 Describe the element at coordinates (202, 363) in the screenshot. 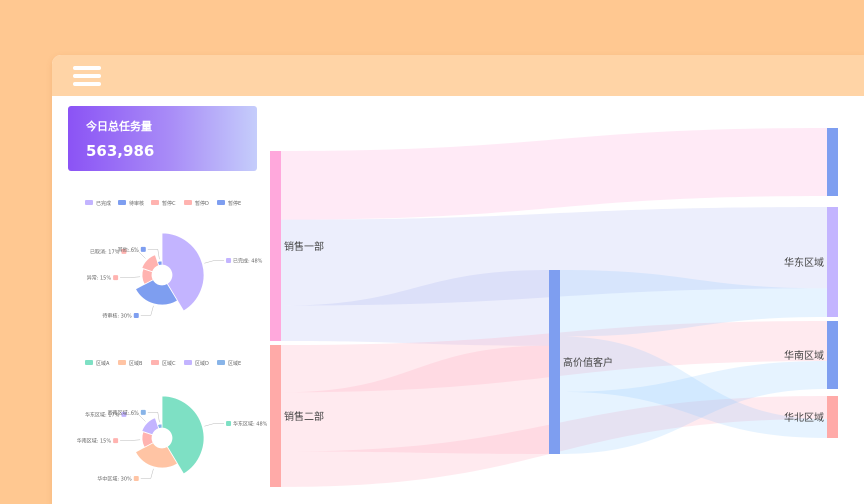

I see `legend-label: 区域D` at that location.